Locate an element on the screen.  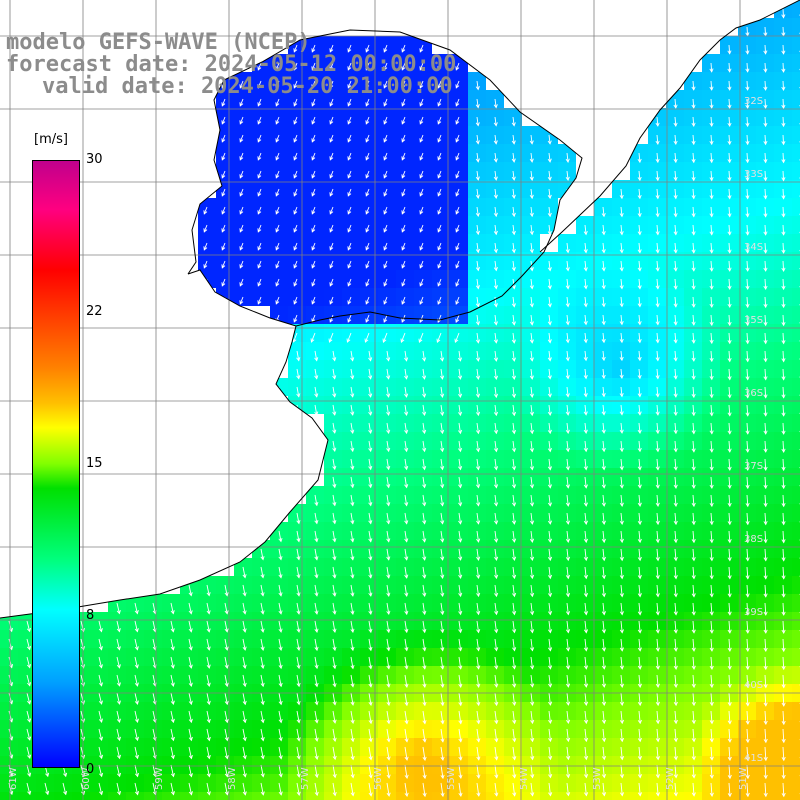
forecast-date: forecast date: 2024-05-12 00:00:00 is located at coordinates (231, 64).